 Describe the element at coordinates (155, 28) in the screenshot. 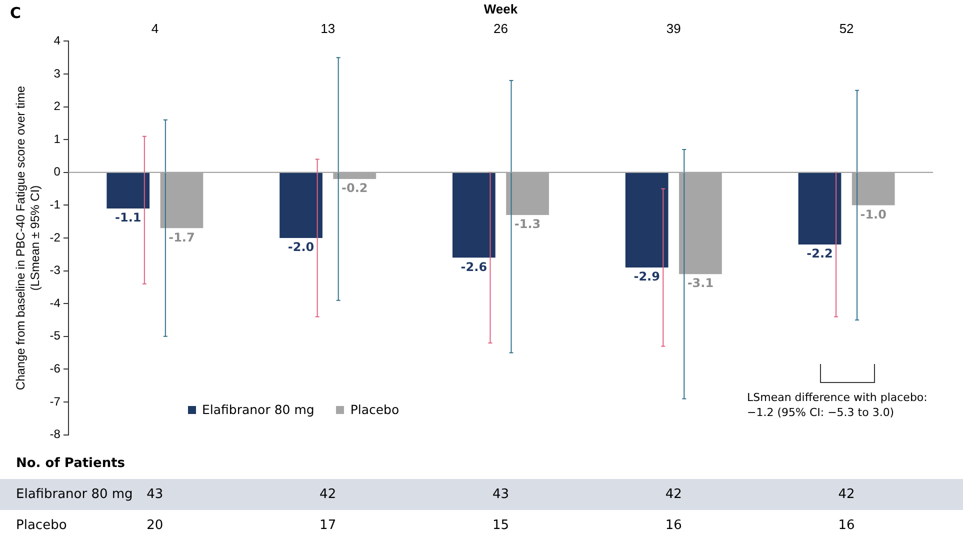

I see `x-tick-label: 4` at that location.